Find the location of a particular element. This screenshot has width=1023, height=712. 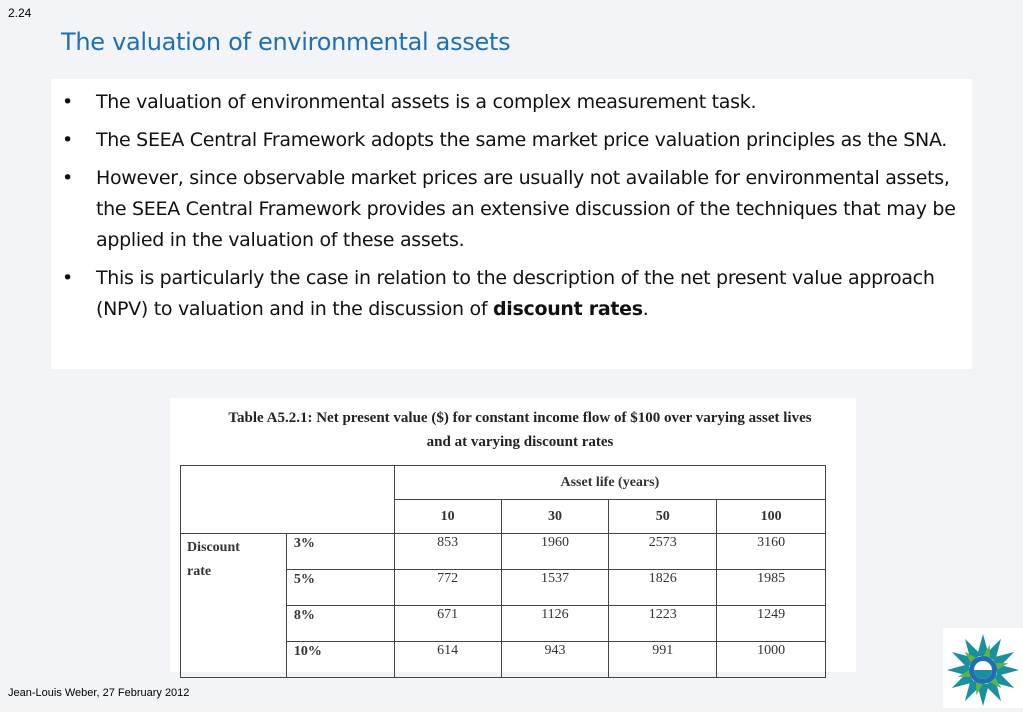

value-cell: 1537 is located at coordinates (555, 587).